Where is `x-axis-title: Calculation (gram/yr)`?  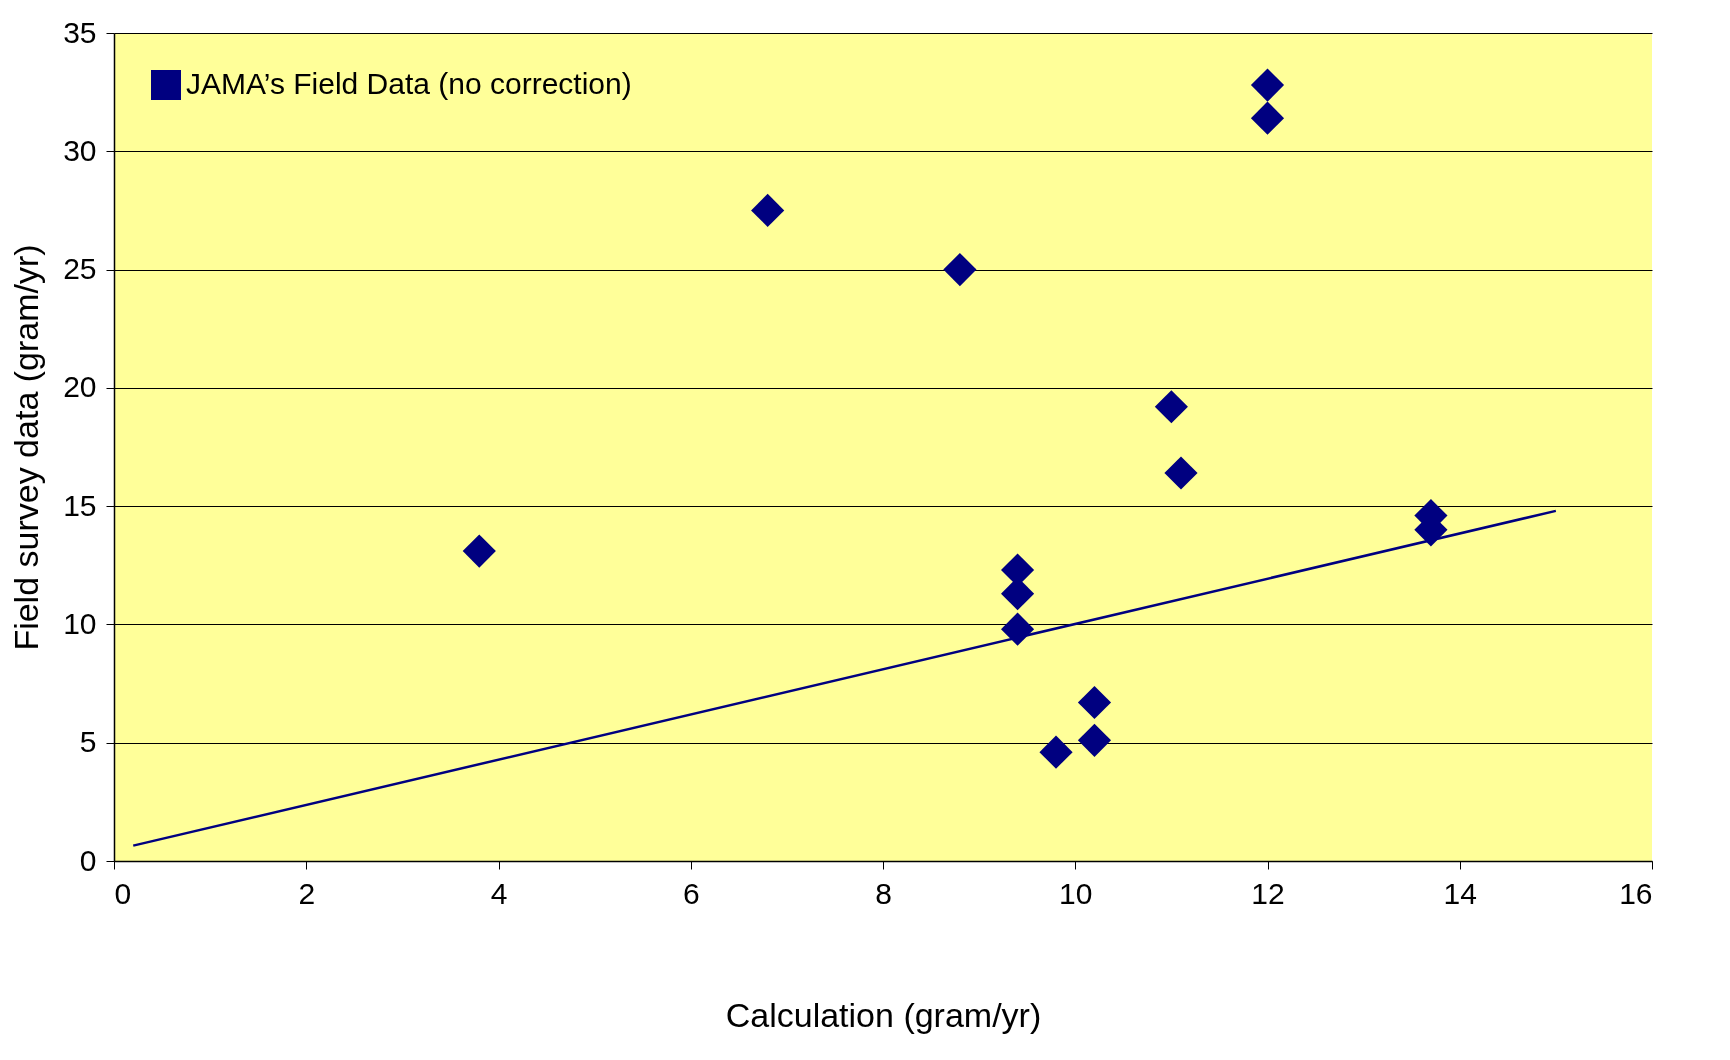 x-axis-title: Calculation (gram/yr) is located at coordinates (883, 1014).